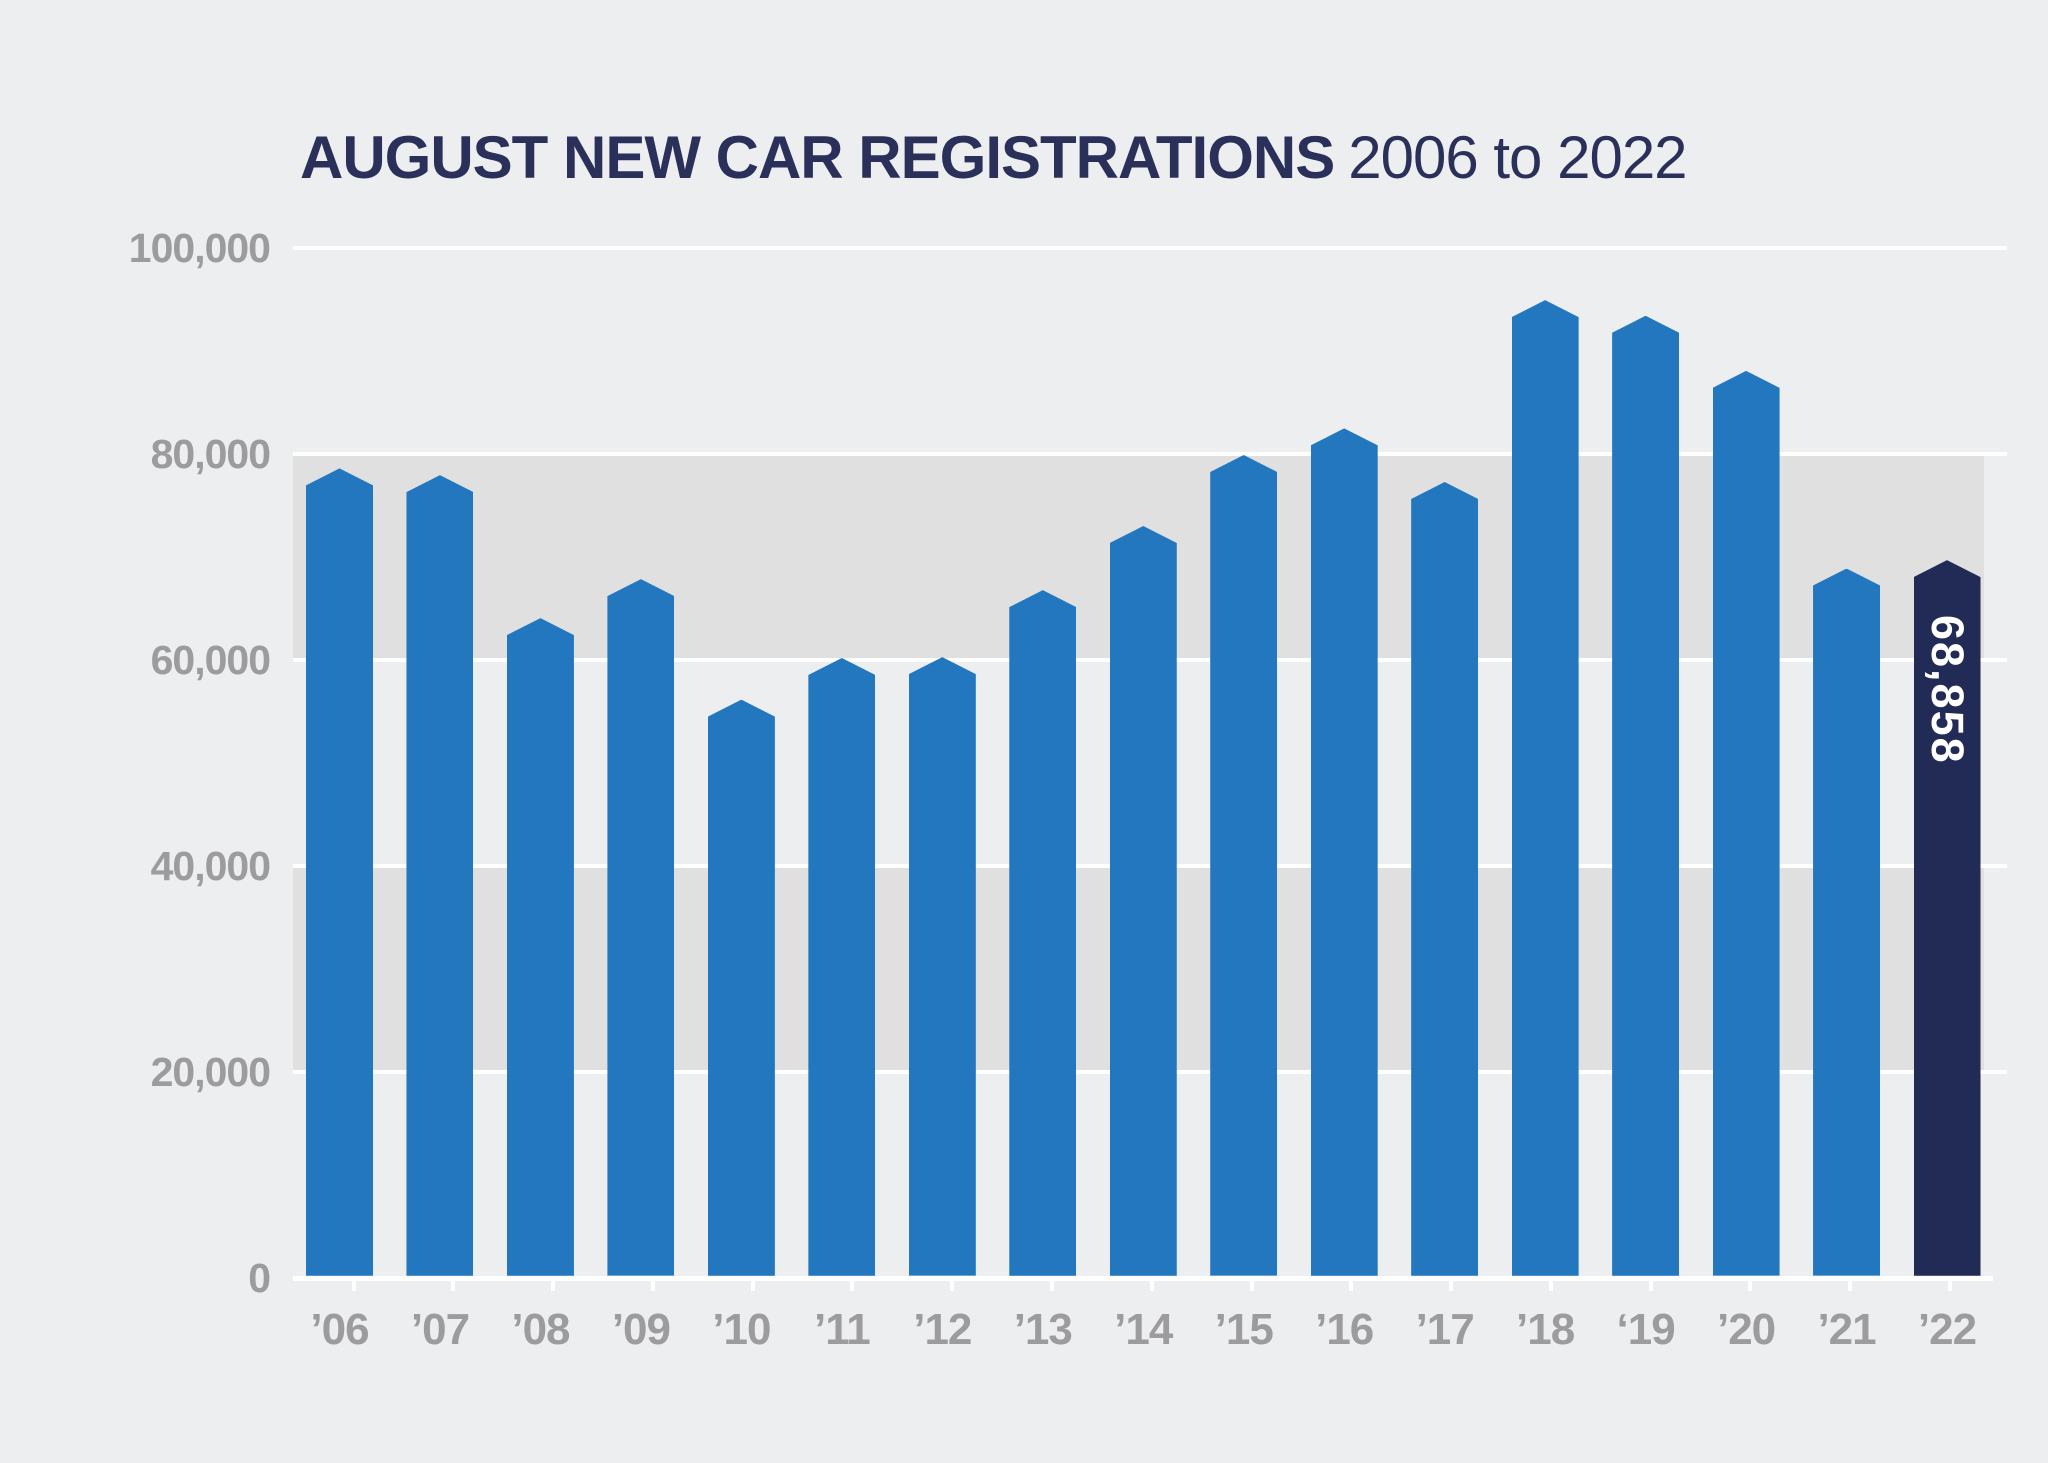  Describe the element at coordinates (210, 659) in the screenshot. I see `y-axis-label-60000: 60,000` at that location.